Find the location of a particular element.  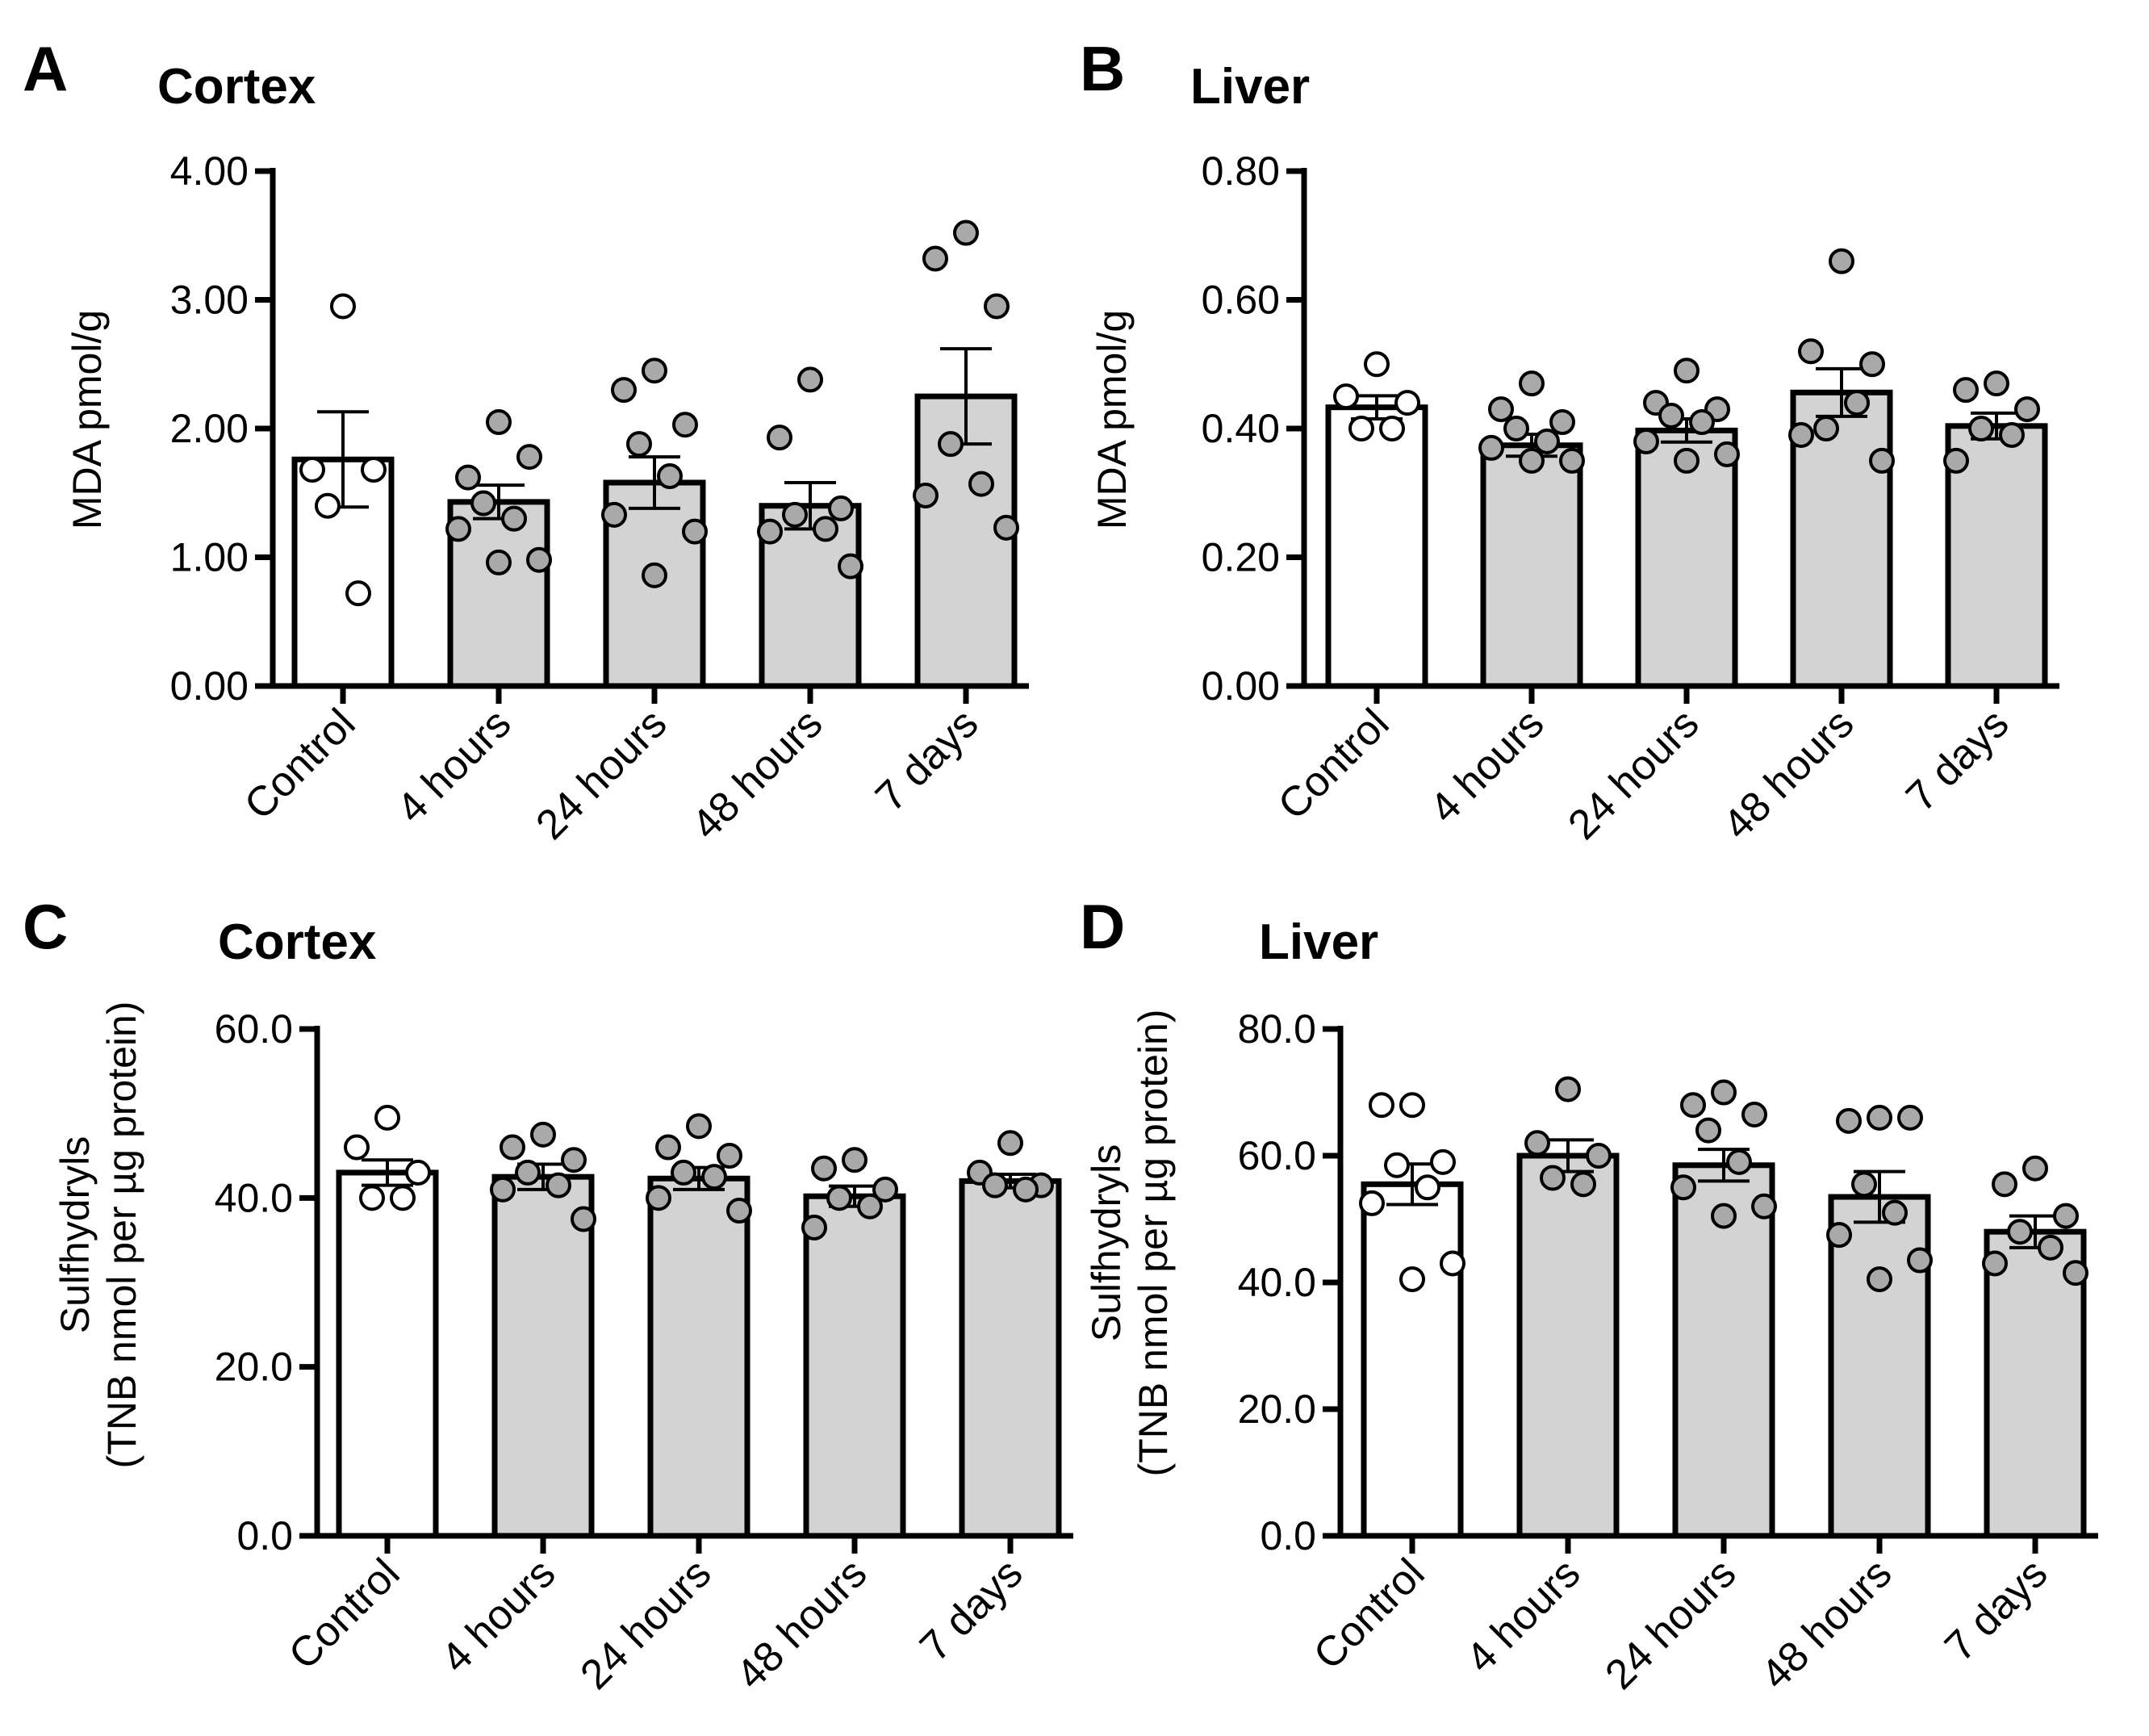

panel-title-d: Liver is located at coordinates (1318, 942).